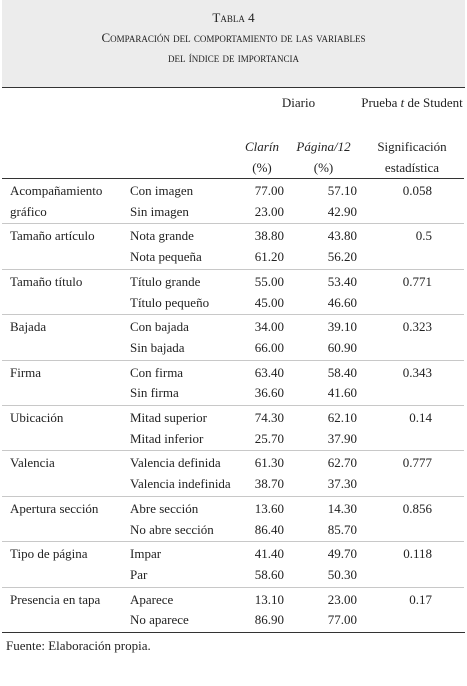  I want to click on table-row: Tamaño artículo Nota grande 38.80 43.80 0.5, so click(233, 235).